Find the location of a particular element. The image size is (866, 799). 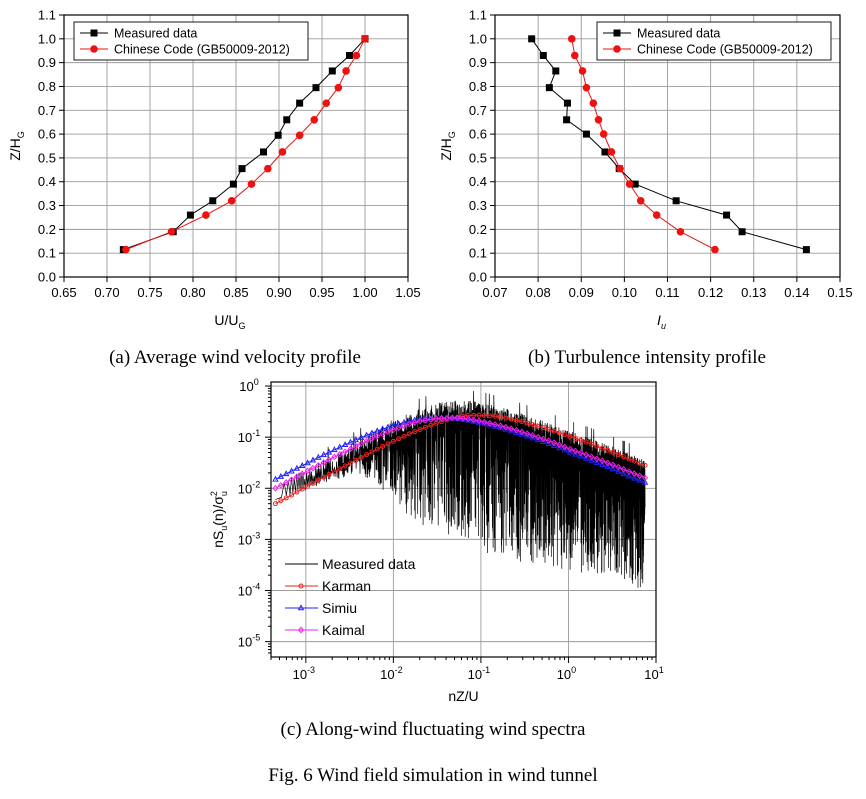

y-tick-label: 0.7 is located at coordinates (47, 110).